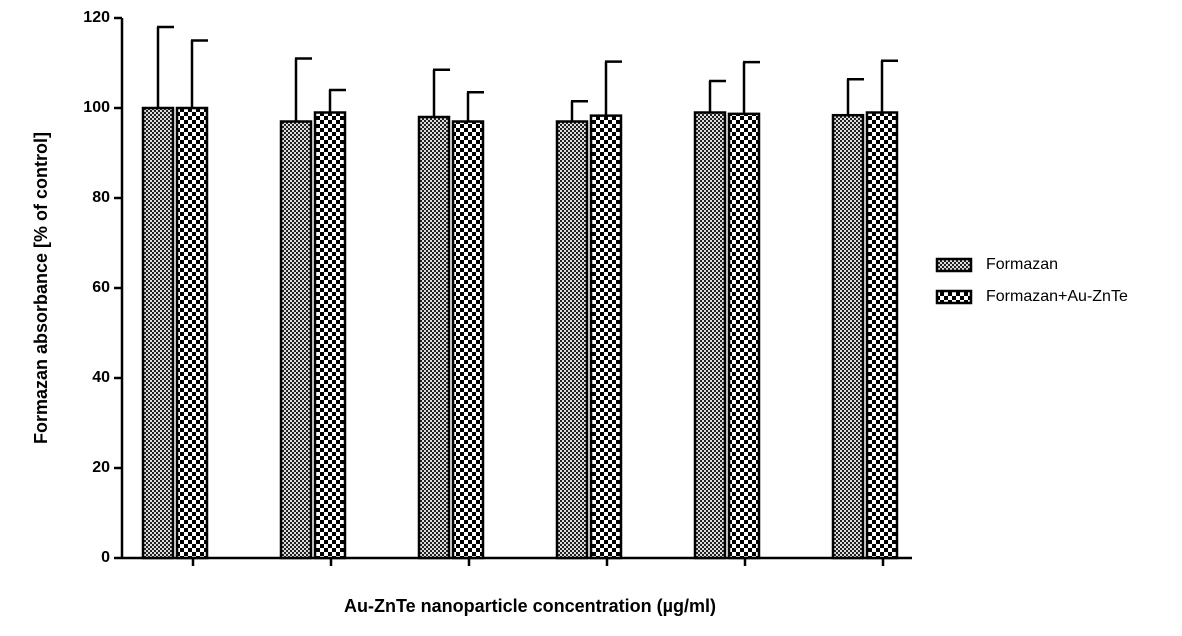 This screenshot has height=636, width=1182. What do you see at coordinates (96, 17) in the screenshot?
I see `y-tick-label: 120` at bounding box center [96, 17].